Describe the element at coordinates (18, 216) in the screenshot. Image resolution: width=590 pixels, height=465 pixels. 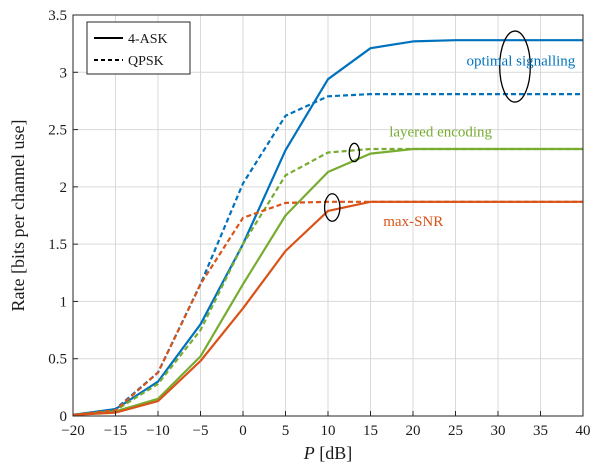
I see `y-axis-label: Rate [bits per channel use]` at that location.